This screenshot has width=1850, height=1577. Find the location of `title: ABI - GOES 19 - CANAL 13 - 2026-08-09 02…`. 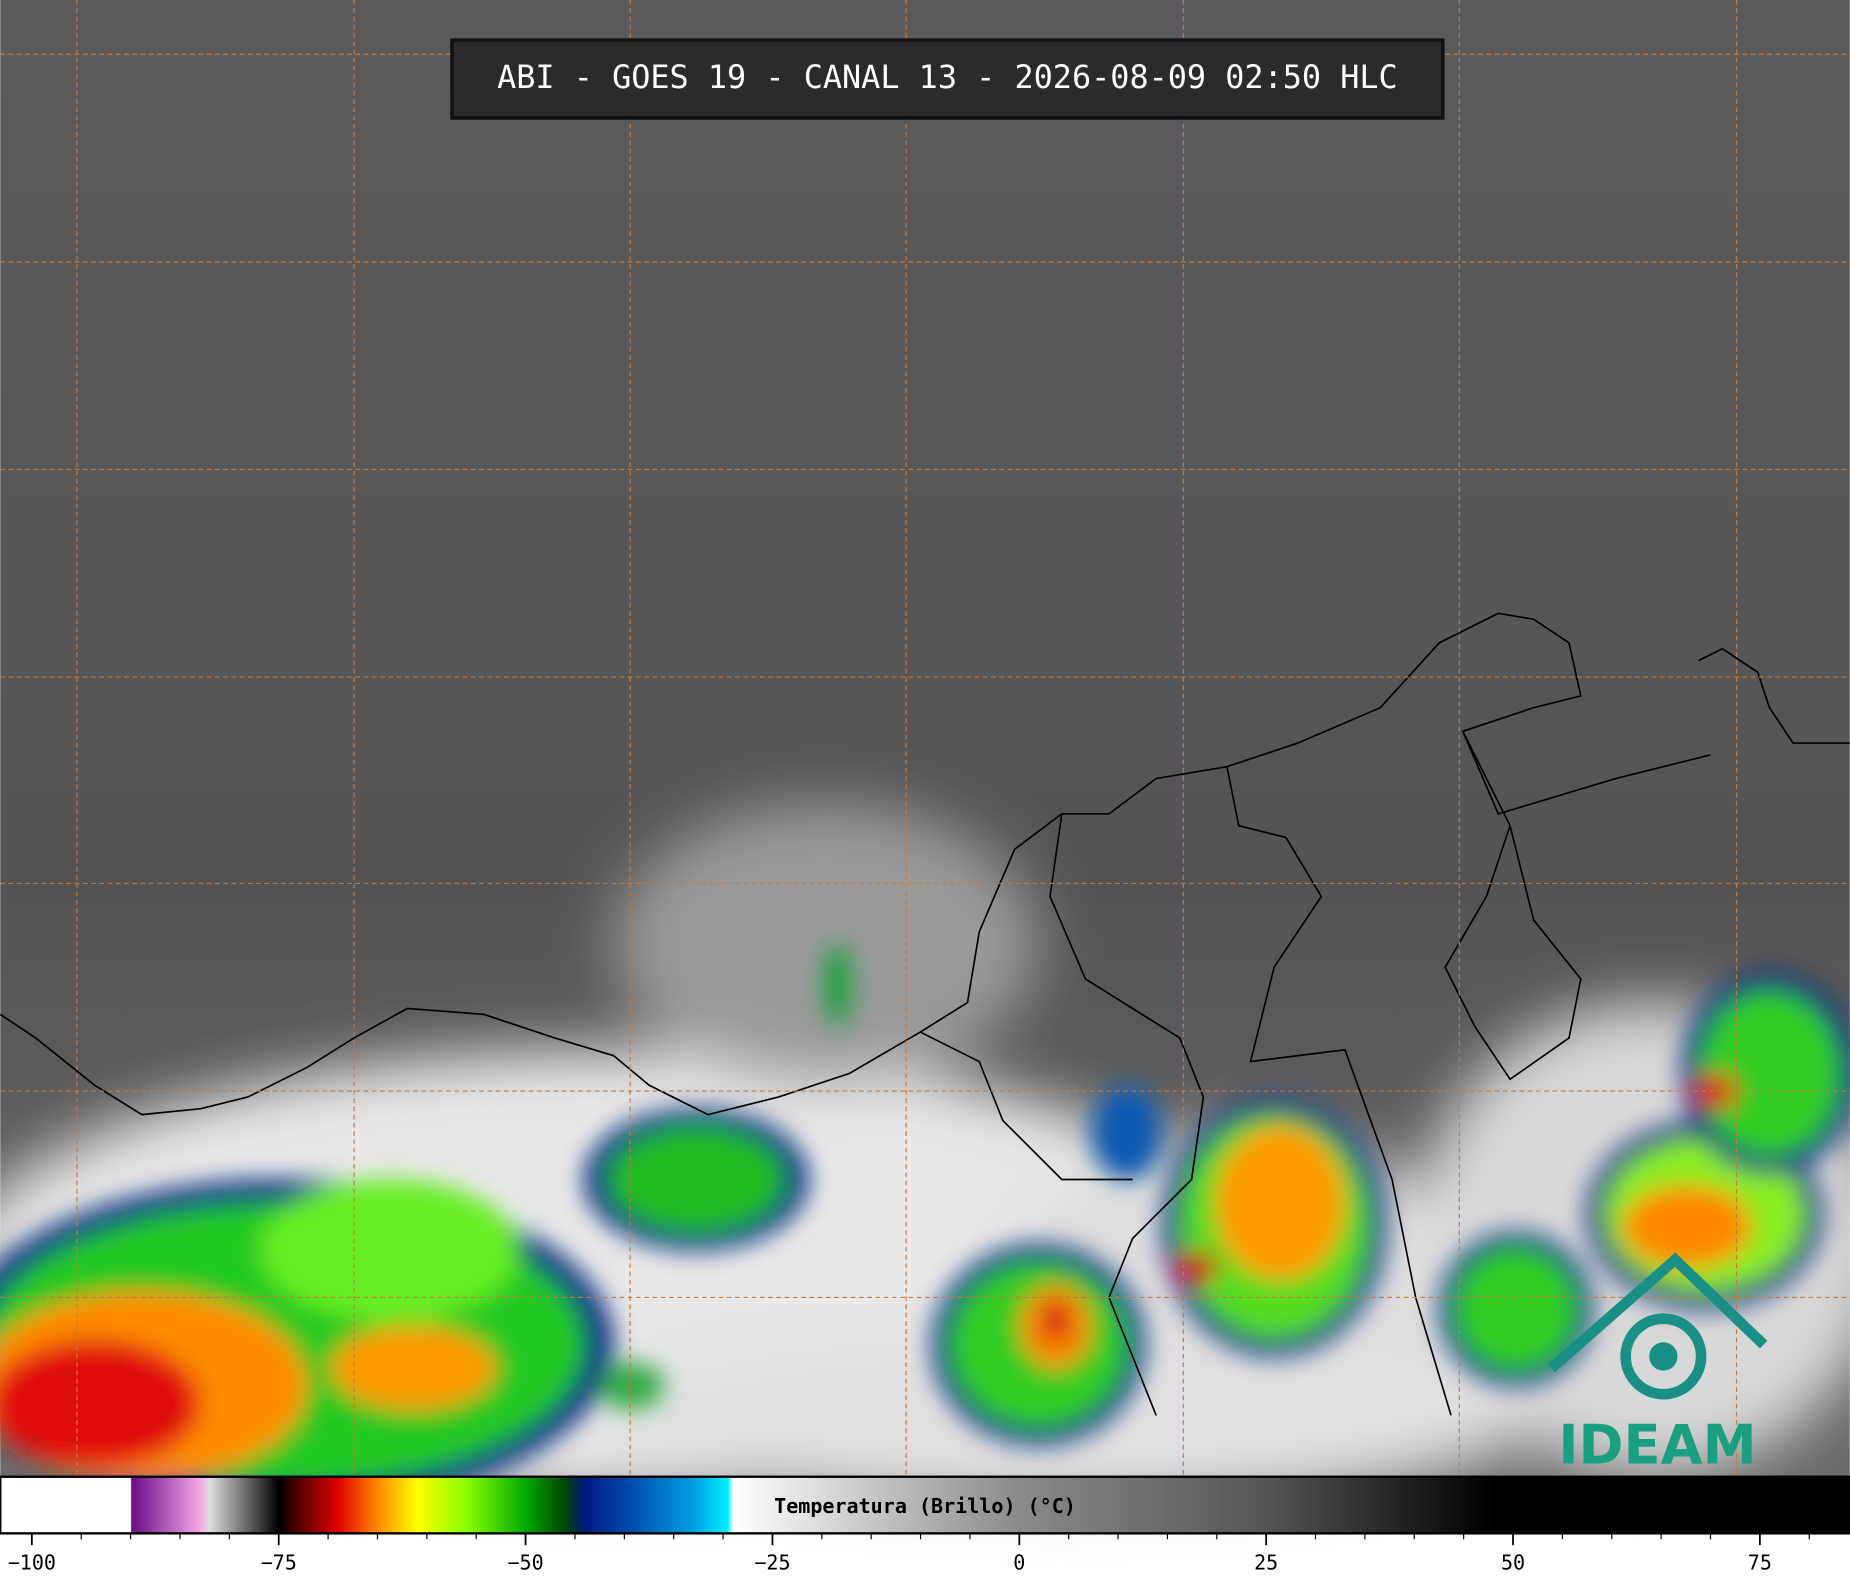

title: ABI - GOES 19 - CANAL 13 - 2026-08-09 02… is located at coordinates (947, 77).